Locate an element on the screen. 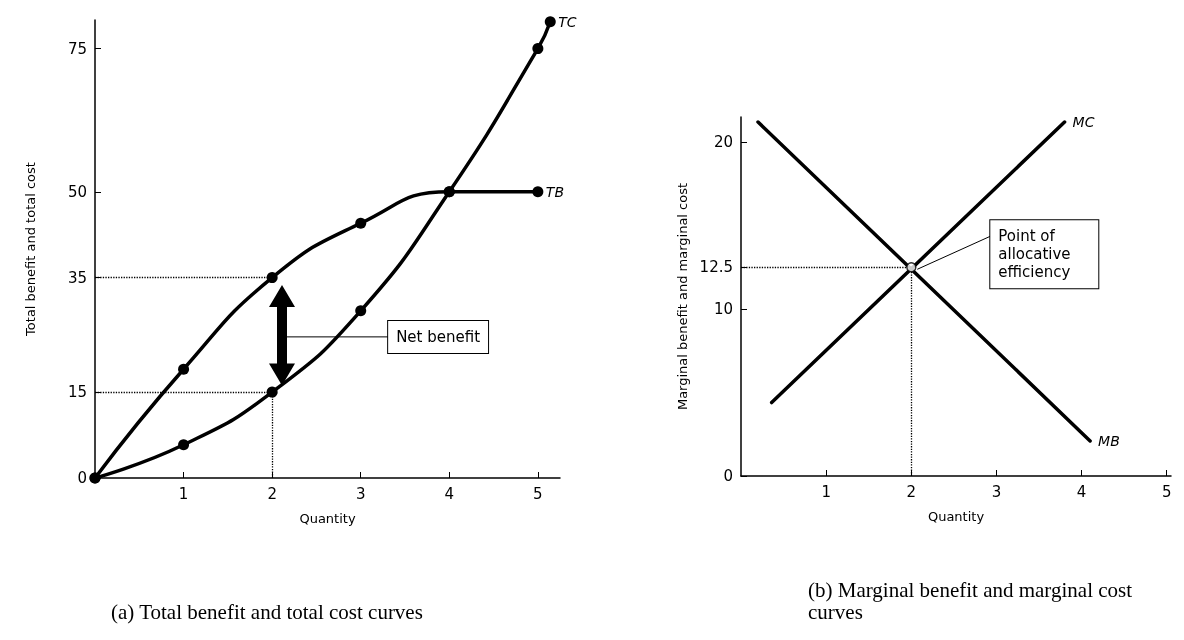 The width and height of the screenshot is (1184, 640). y-tick-label: 12.5 is located at coordinates (716, 267).